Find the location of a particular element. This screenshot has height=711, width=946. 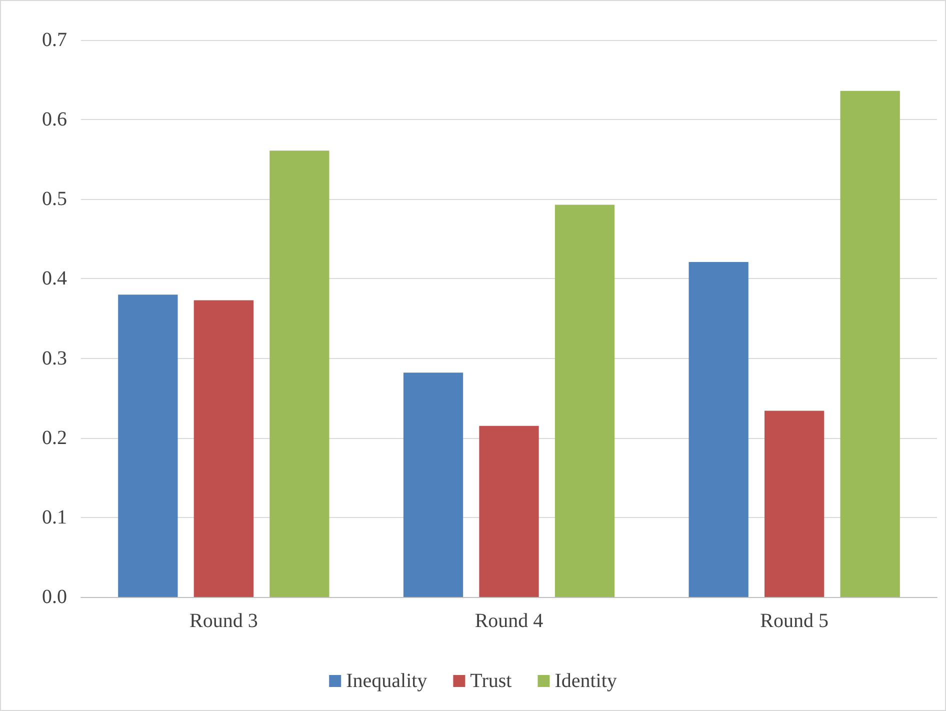

x-tick-label: Round 5 is located at coordinates (794, 621).